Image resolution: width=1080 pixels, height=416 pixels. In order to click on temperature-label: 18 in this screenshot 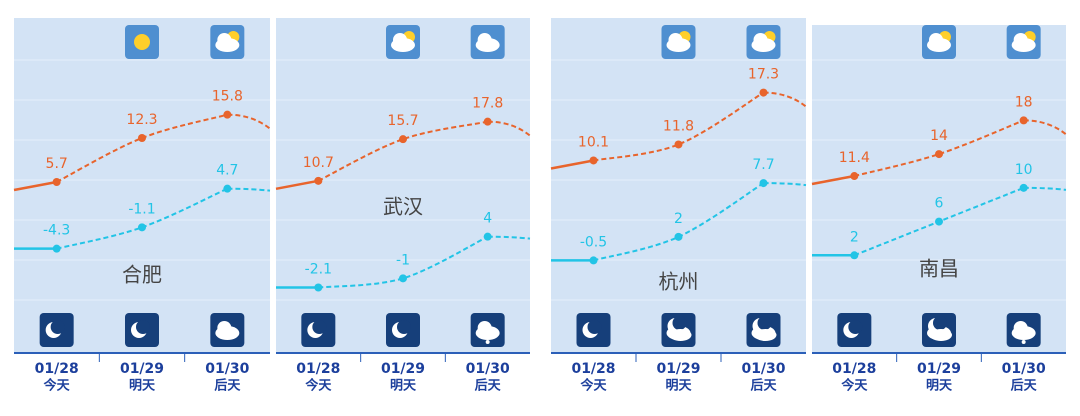, I will do `click(1024, 102)`.